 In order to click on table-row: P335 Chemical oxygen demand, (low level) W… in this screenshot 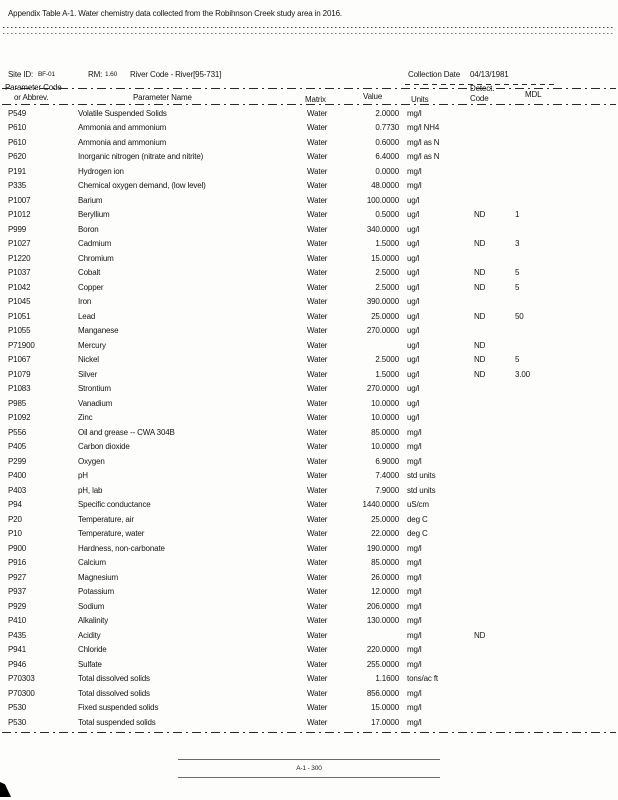, I will do `click(309, 186)`.